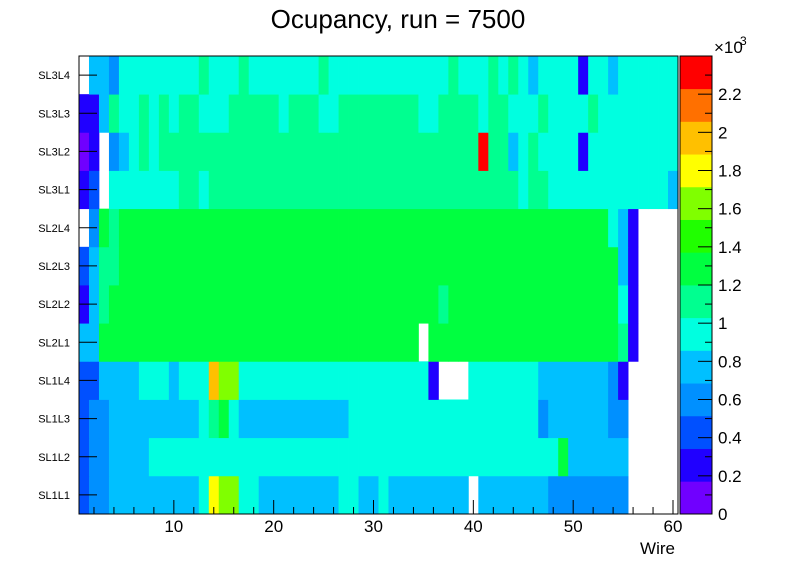  What do you see at coordinates (273, 526) in the screenshot?
I see `x-tick-label: 20` at bounding box center [273, 526].